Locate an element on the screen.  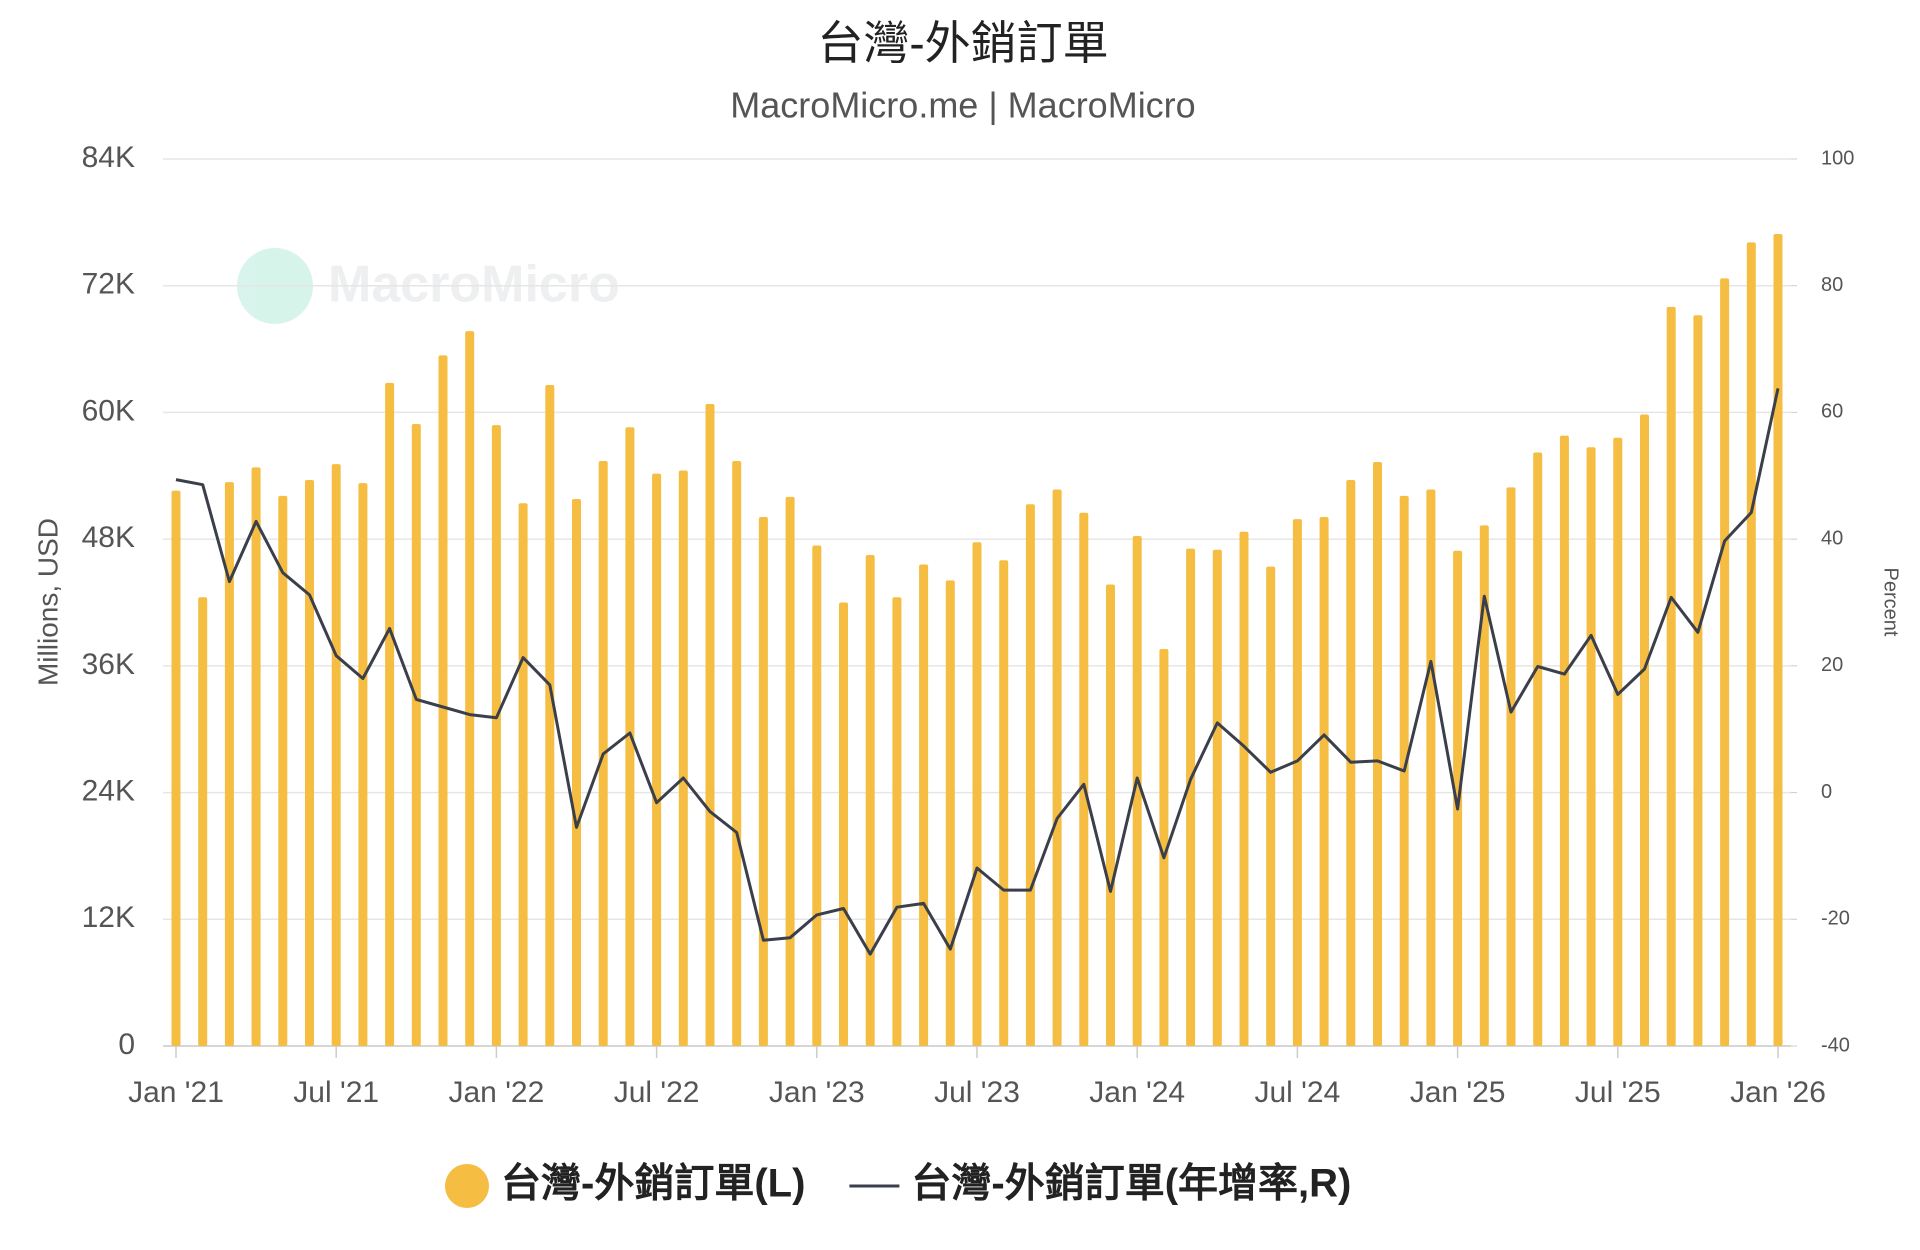
x-tick-label: Jul '23 is located at coordinates (977, 1092).